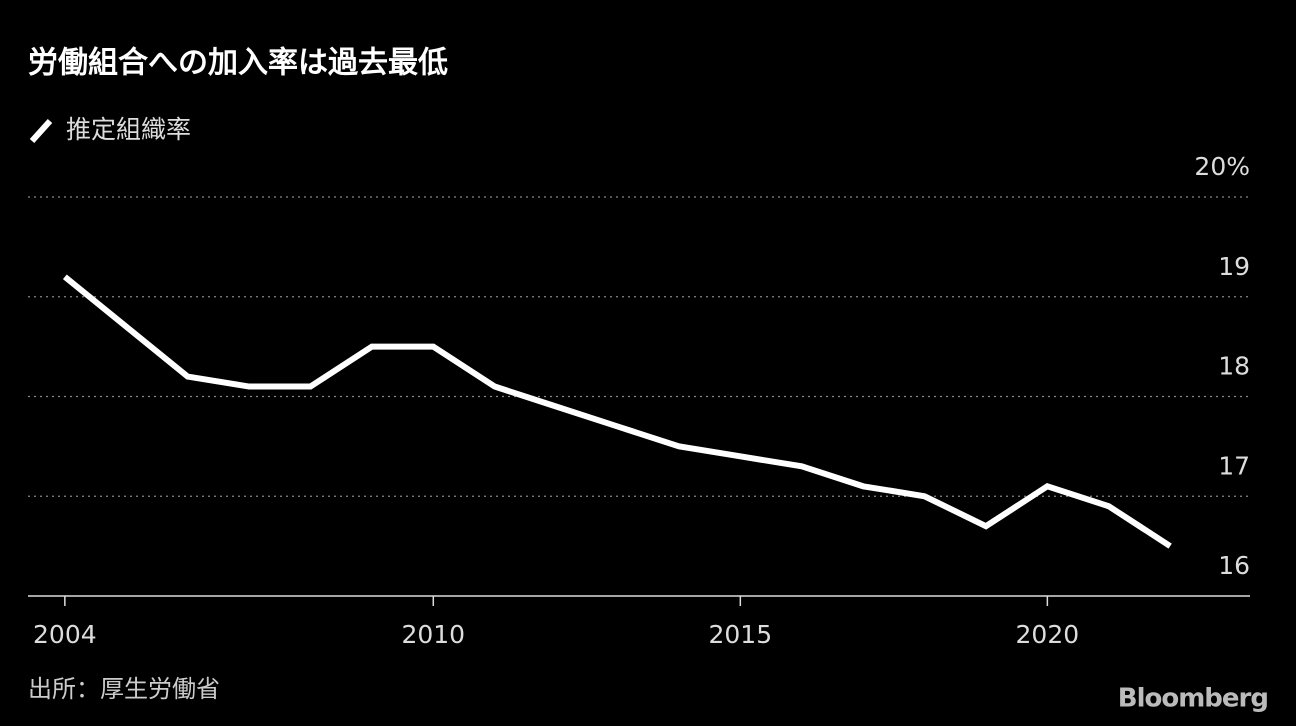 The height and width of the screenshot is (726, 1296). I want to click on x-tick-label: 2015, so click(741, 634).